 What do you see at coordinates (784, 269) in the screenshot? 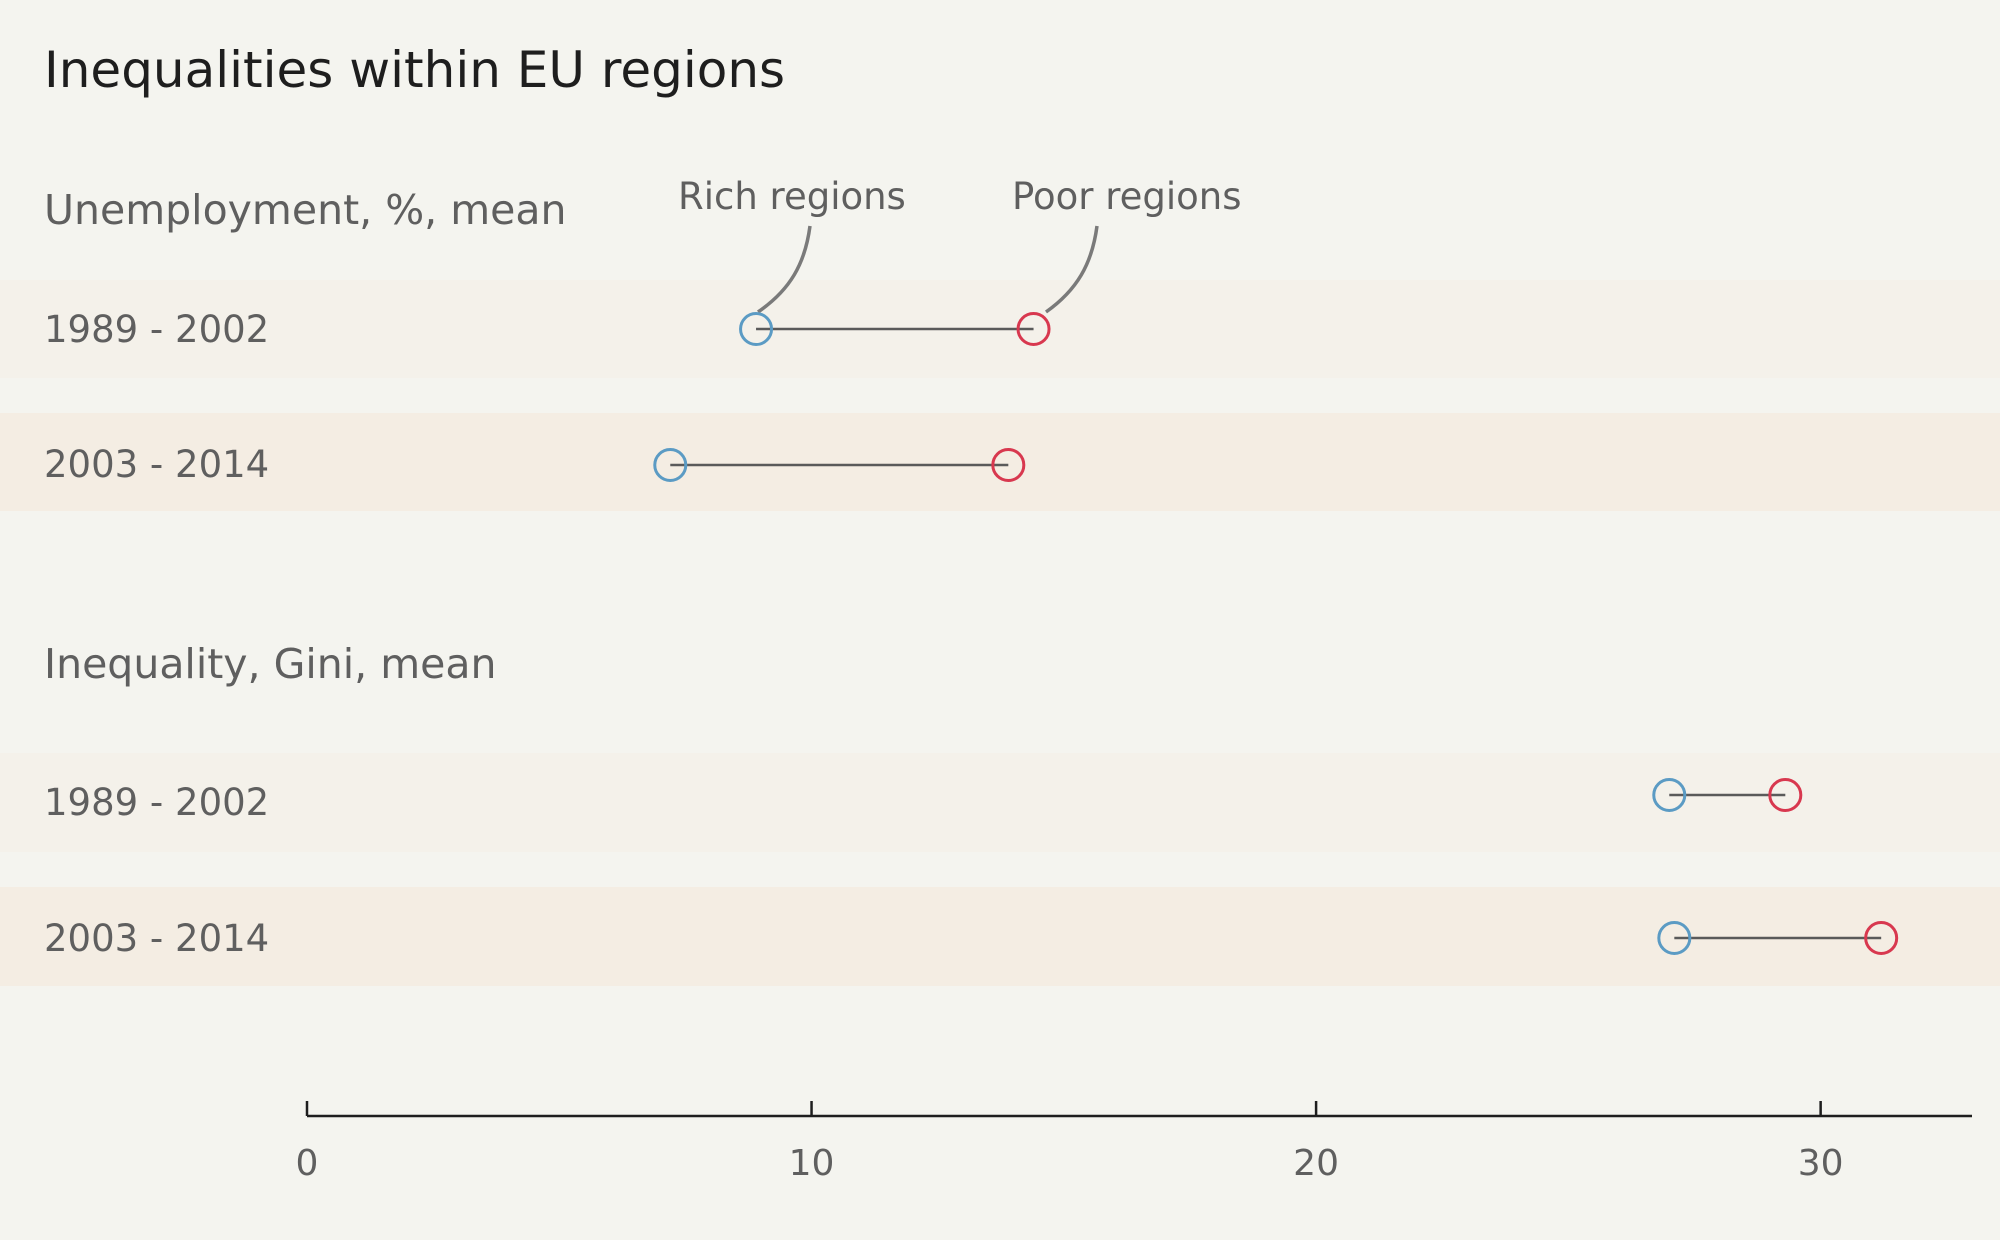
I see `annotation-arrow-rich` at bounding box center [784, 269].